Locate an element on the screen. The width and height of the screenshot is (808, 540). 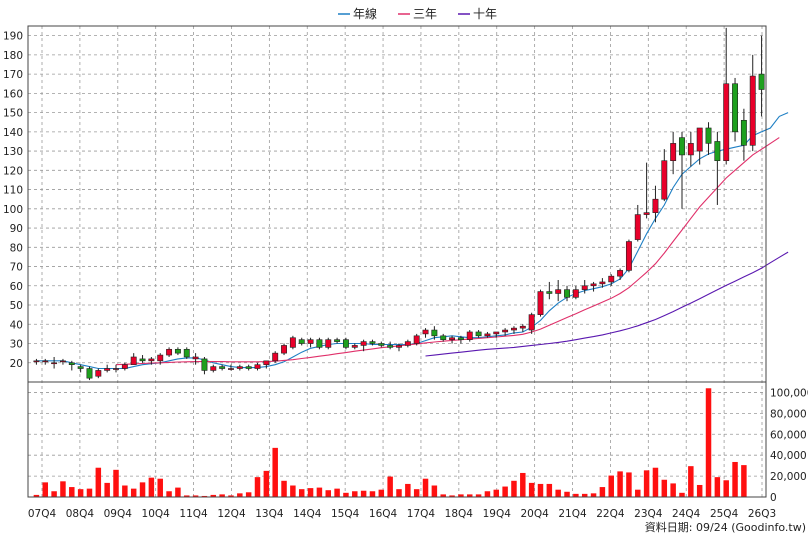
x-tick-label: 13Q4 is located at coordinates (269, 514).